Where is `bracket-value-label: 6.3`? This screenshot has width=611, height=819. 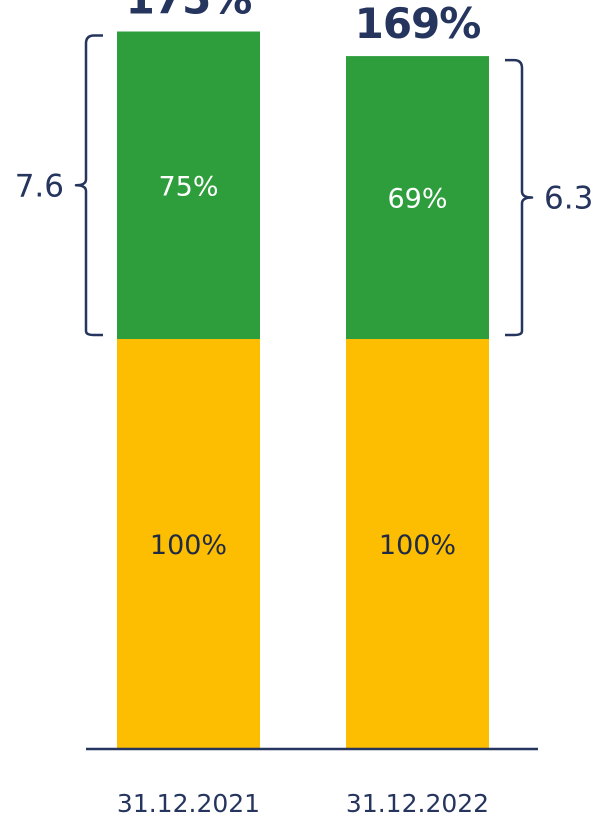
bracket-value-label: 6.3 is located at coordinates (568, 199).